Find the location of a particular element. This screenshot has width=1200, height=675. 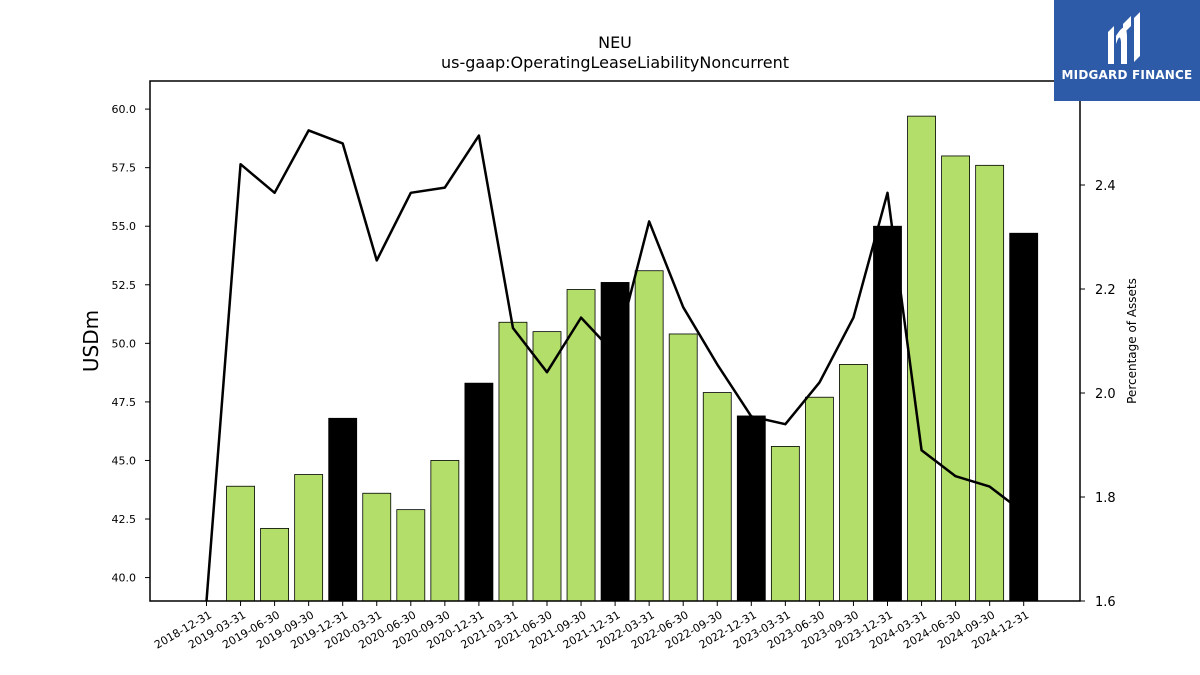

y-tick-label: 52.5 is located at coordinates (124, 285).